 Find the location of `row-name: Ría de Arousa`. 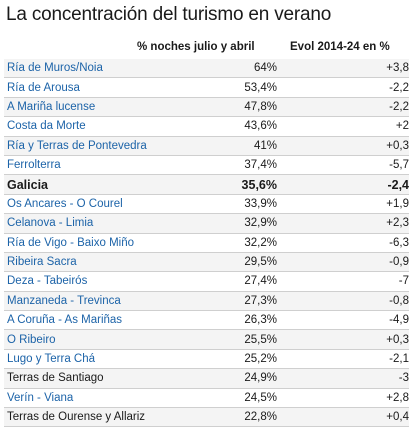

row-name: Ría de Arousa is located at coordinates (90, 87).